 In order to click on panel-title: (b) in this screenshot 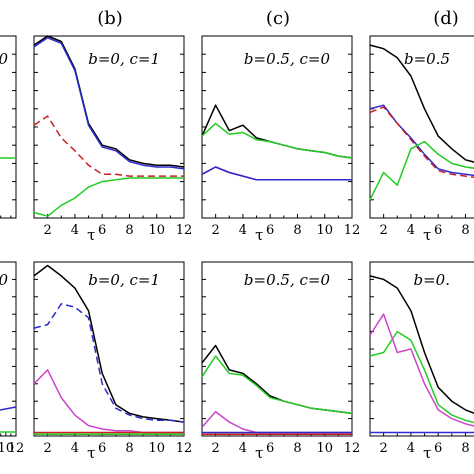, I will do `click(110, 18)`.